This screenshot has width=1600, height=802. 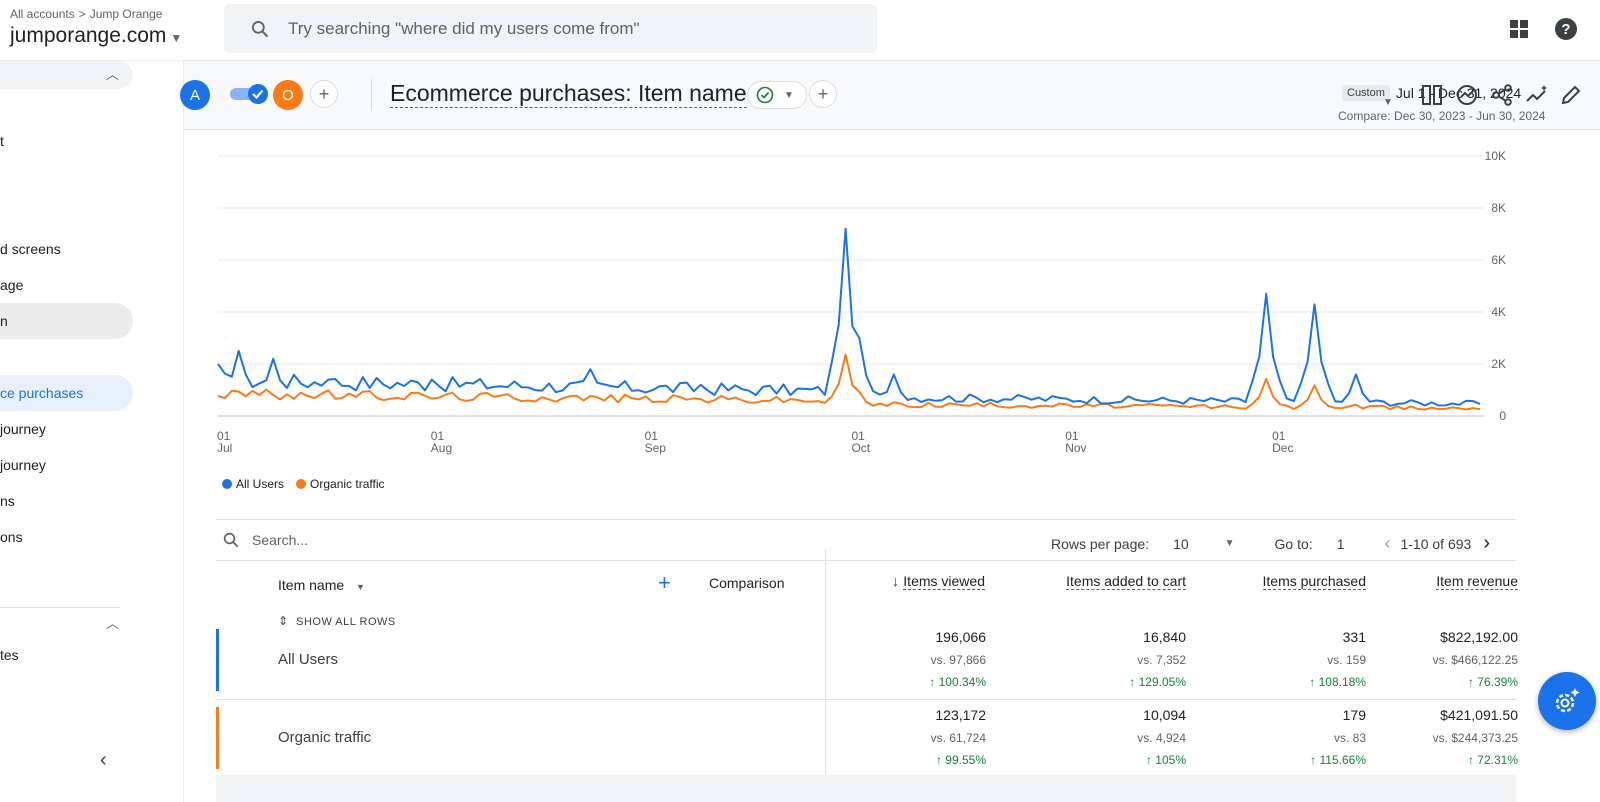 I want to click on series-line-organic-traffic, so click(x=849, y=382).